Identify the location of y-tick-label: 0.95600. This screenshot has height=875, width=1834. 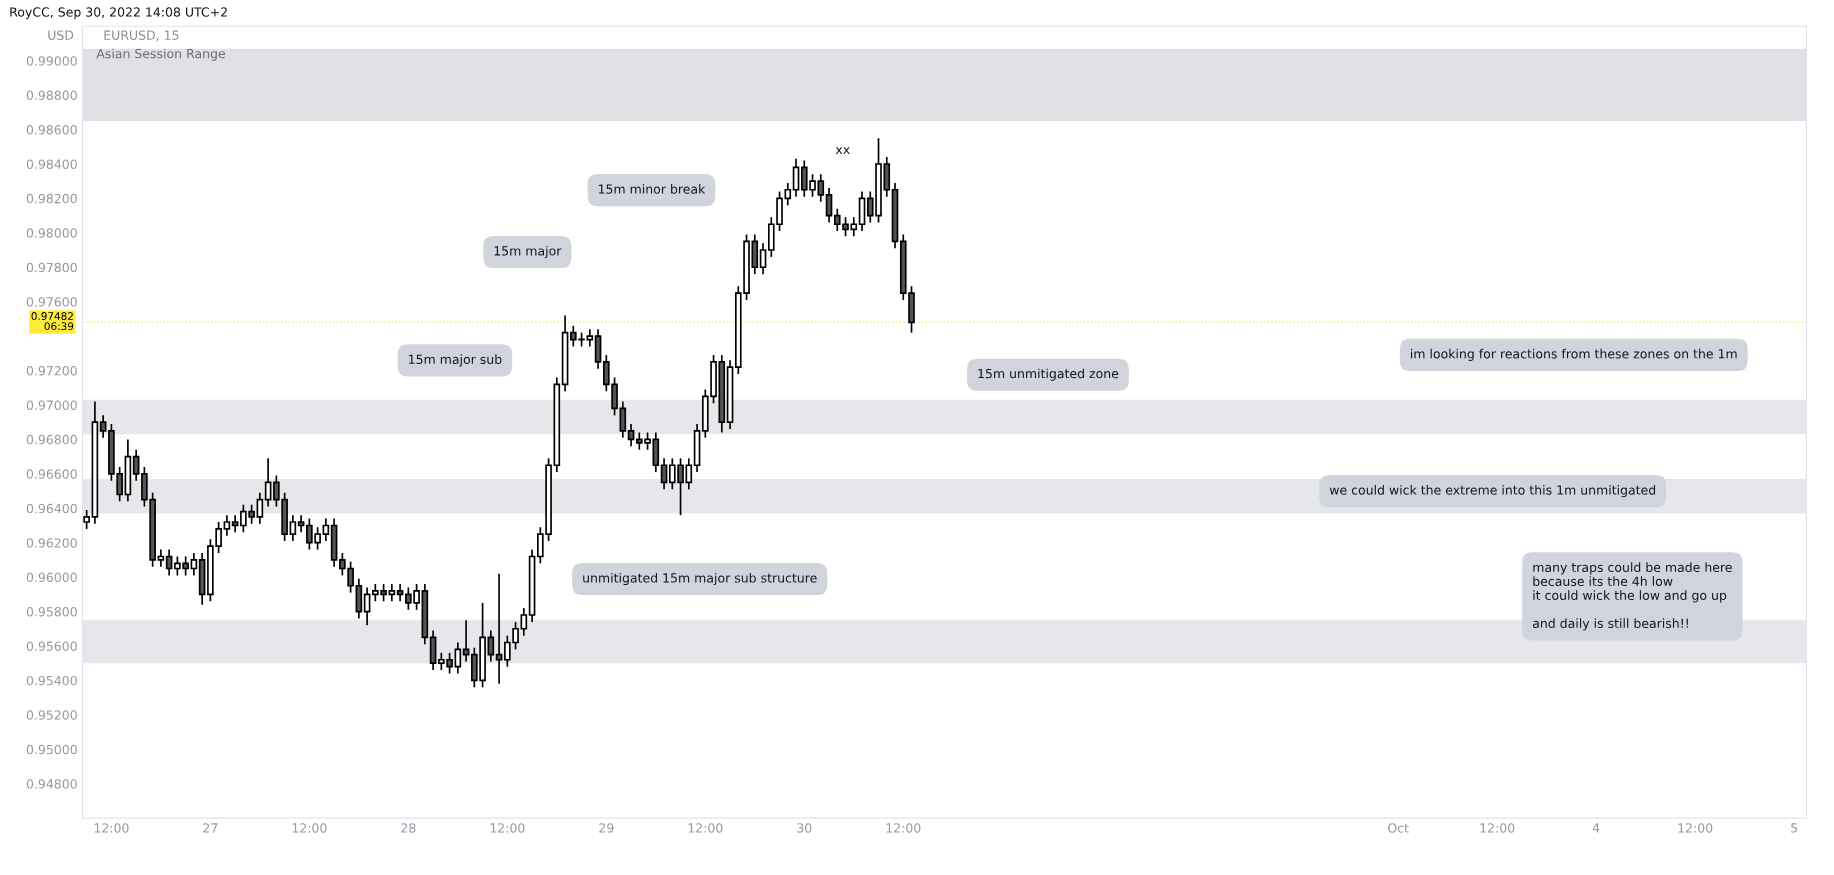
(51, 646).